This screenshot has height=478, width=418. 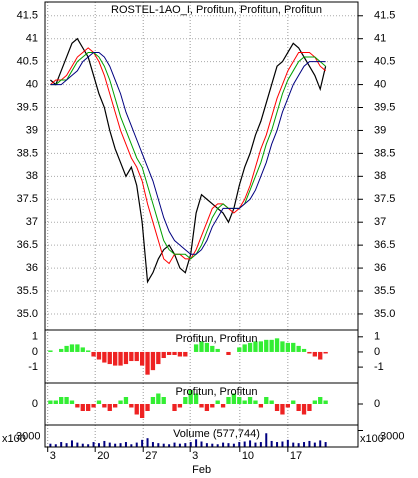 I want to click on y-tick-label-right: 35.0, so click(x=384, y=314).